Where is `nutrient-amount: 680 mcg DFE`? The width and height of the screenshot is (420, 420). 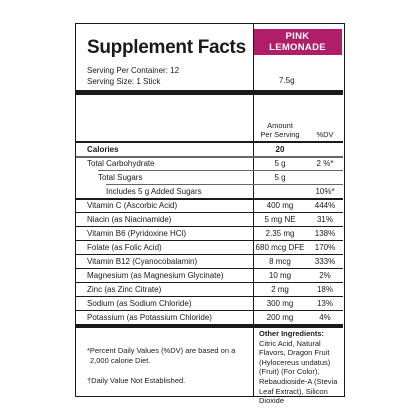
nutrient-amount: 680 mcg DFE is located at coordinates (280, 247).